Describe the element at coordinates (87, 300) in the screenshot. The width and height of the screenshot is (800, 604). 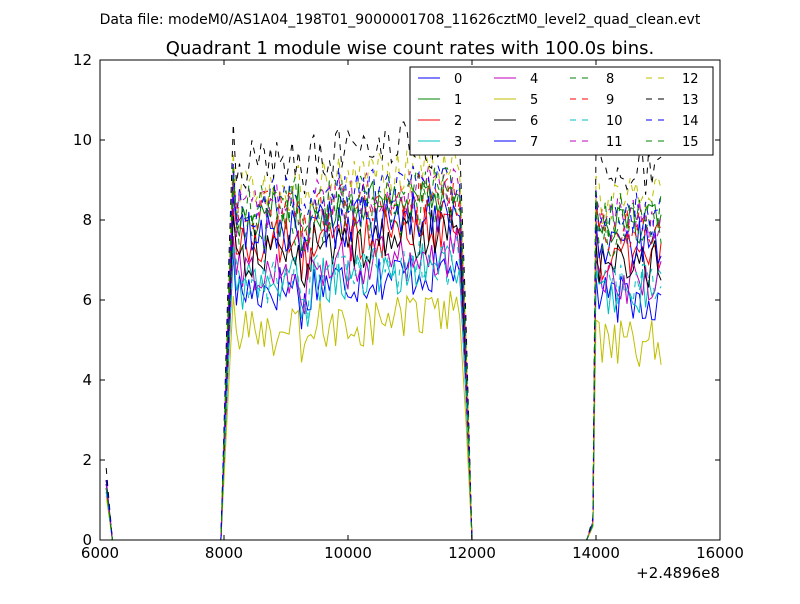
I see `y-tick-label: 6` at that location.